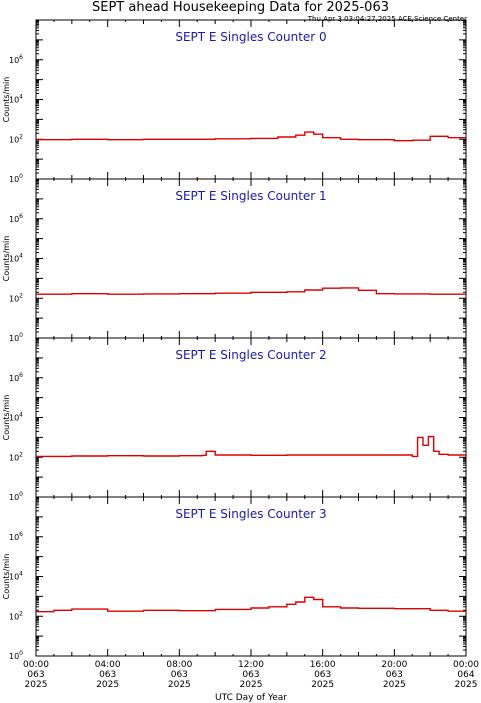  I want to click on x-tick-time: 04:00, so click(108, 665).